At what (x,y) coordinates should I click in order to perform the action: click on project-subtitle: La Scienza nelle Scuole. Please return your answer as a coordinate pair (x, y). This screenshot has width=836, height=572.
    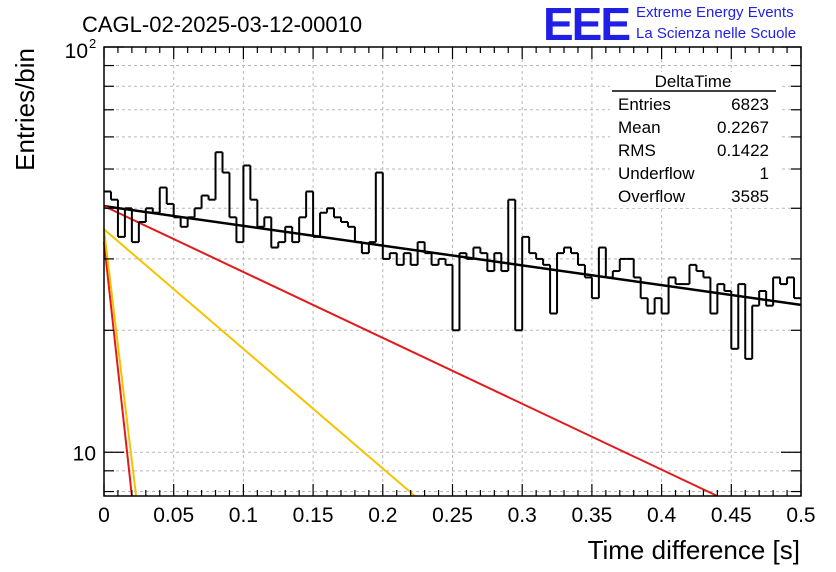
    Looking at the image, I should click on (716, 33).